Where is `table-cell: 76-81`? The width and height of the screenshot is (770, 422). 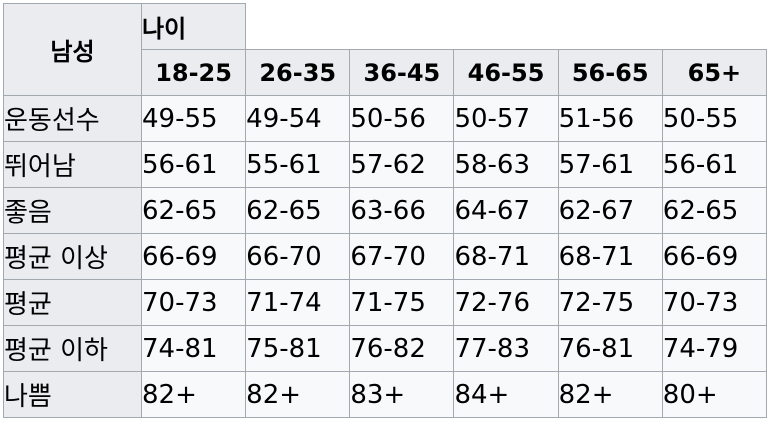
table-cell: 76-81 is located at coordinates (610, 348).